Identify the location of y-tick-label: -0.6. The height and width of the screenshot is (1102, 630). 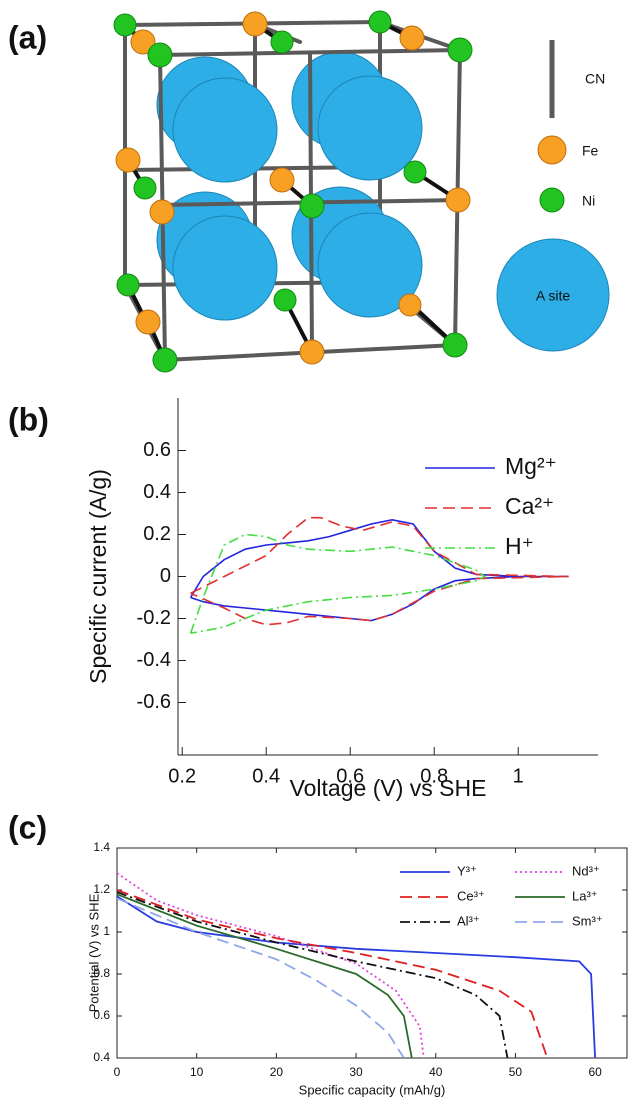
(154, 702).